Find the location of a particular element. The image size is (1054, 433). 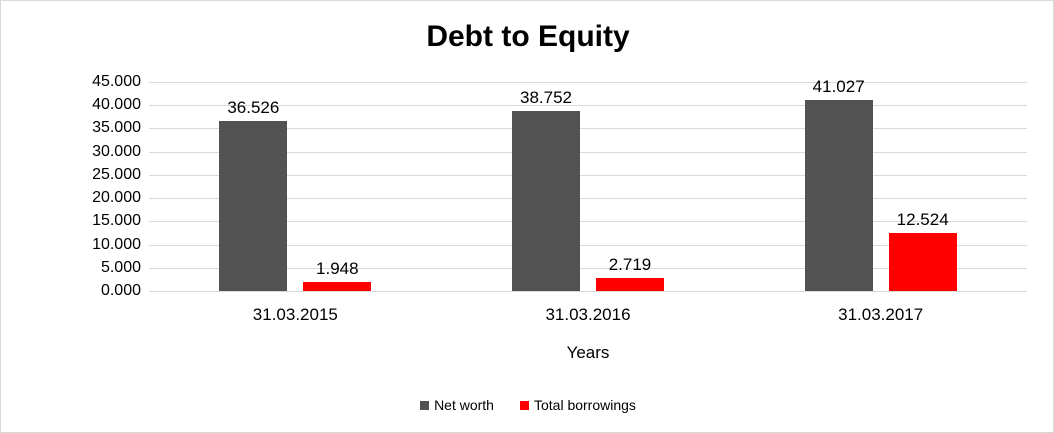

x-axis-title: Years is located at coordinates (588, 352).